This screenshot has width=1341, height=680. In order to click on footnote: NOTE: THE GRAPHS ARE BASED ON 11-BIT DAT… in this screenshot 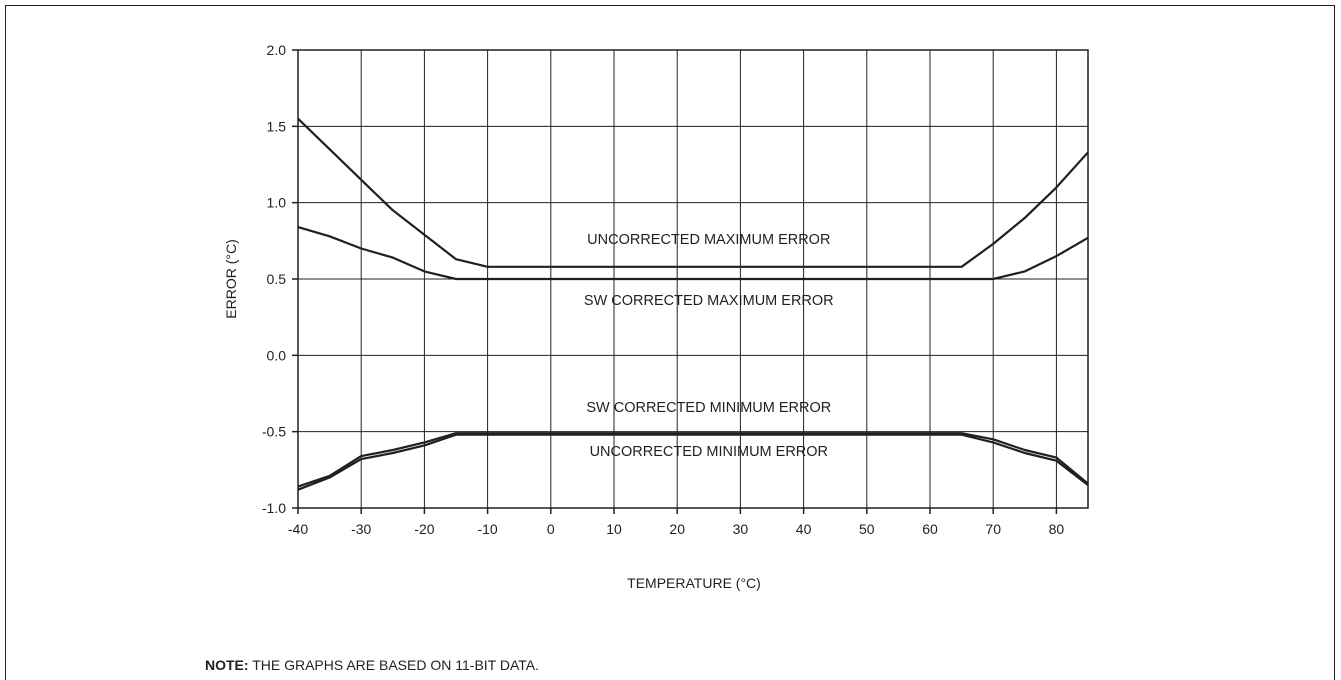, I will do `click(372, 665)`.